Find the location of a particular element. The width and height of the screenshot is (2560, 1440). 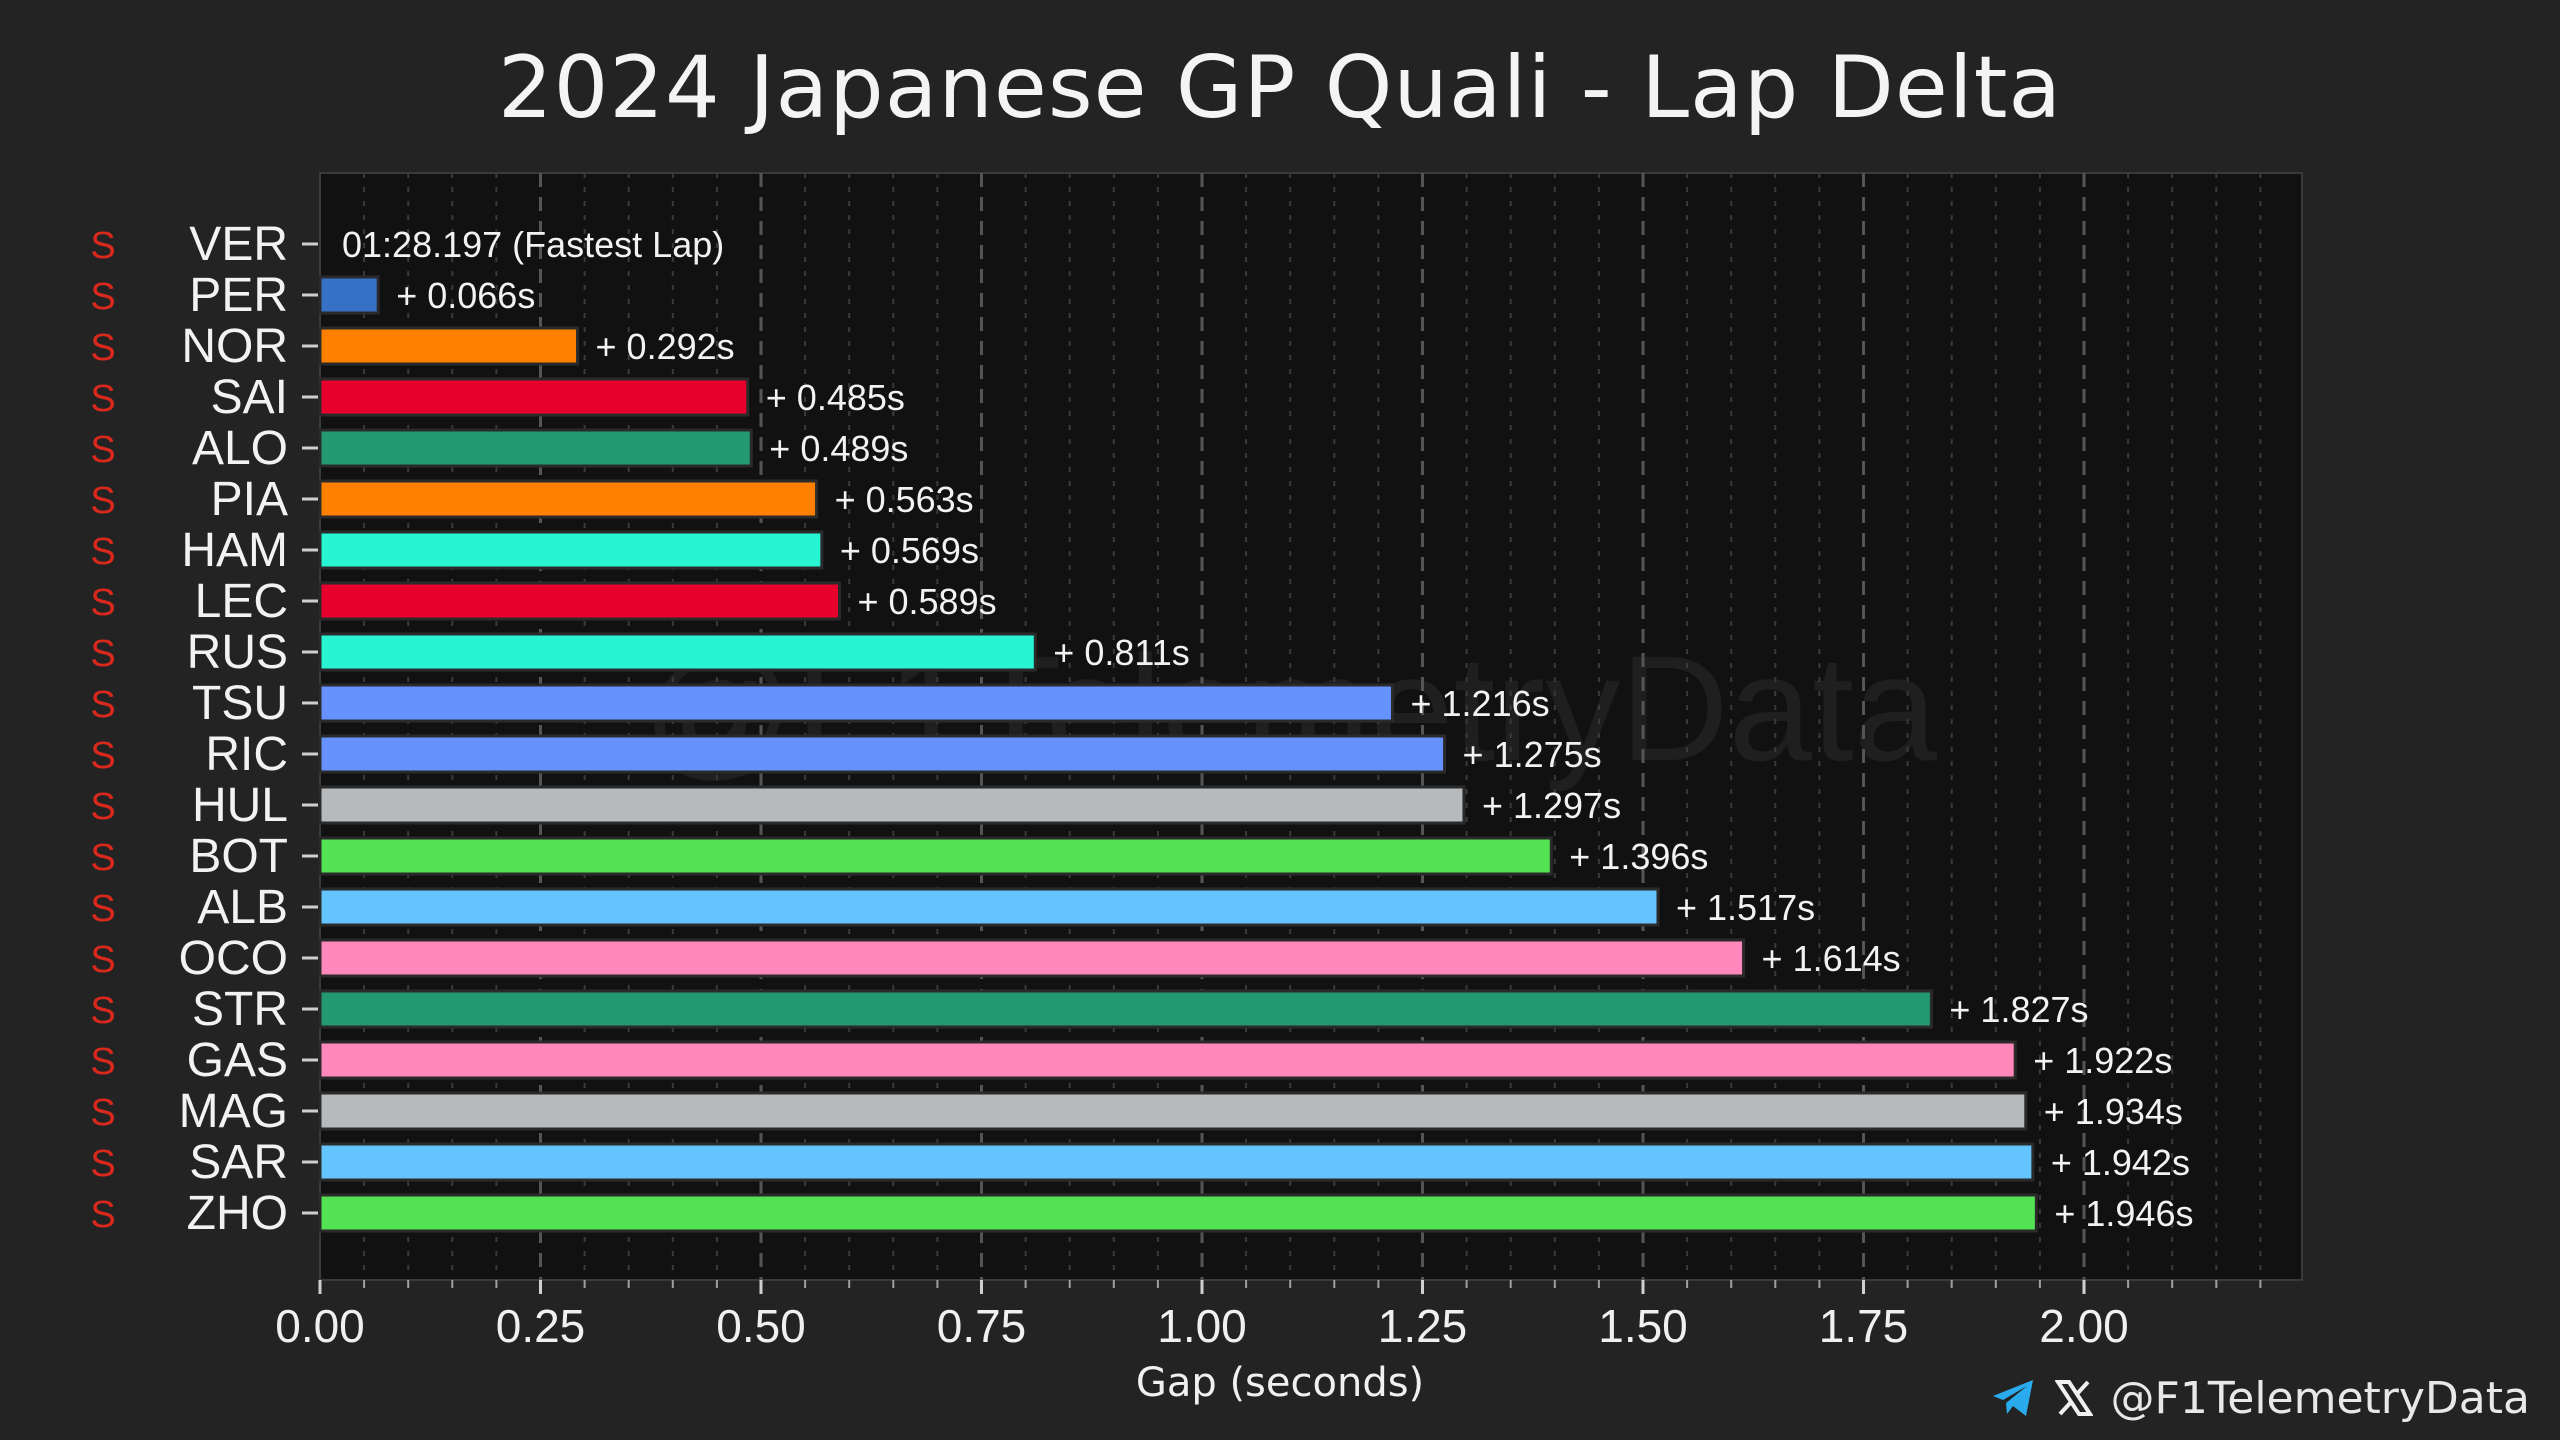

x-tick-label: 1.50 is located at coordinates (1643, 1326).